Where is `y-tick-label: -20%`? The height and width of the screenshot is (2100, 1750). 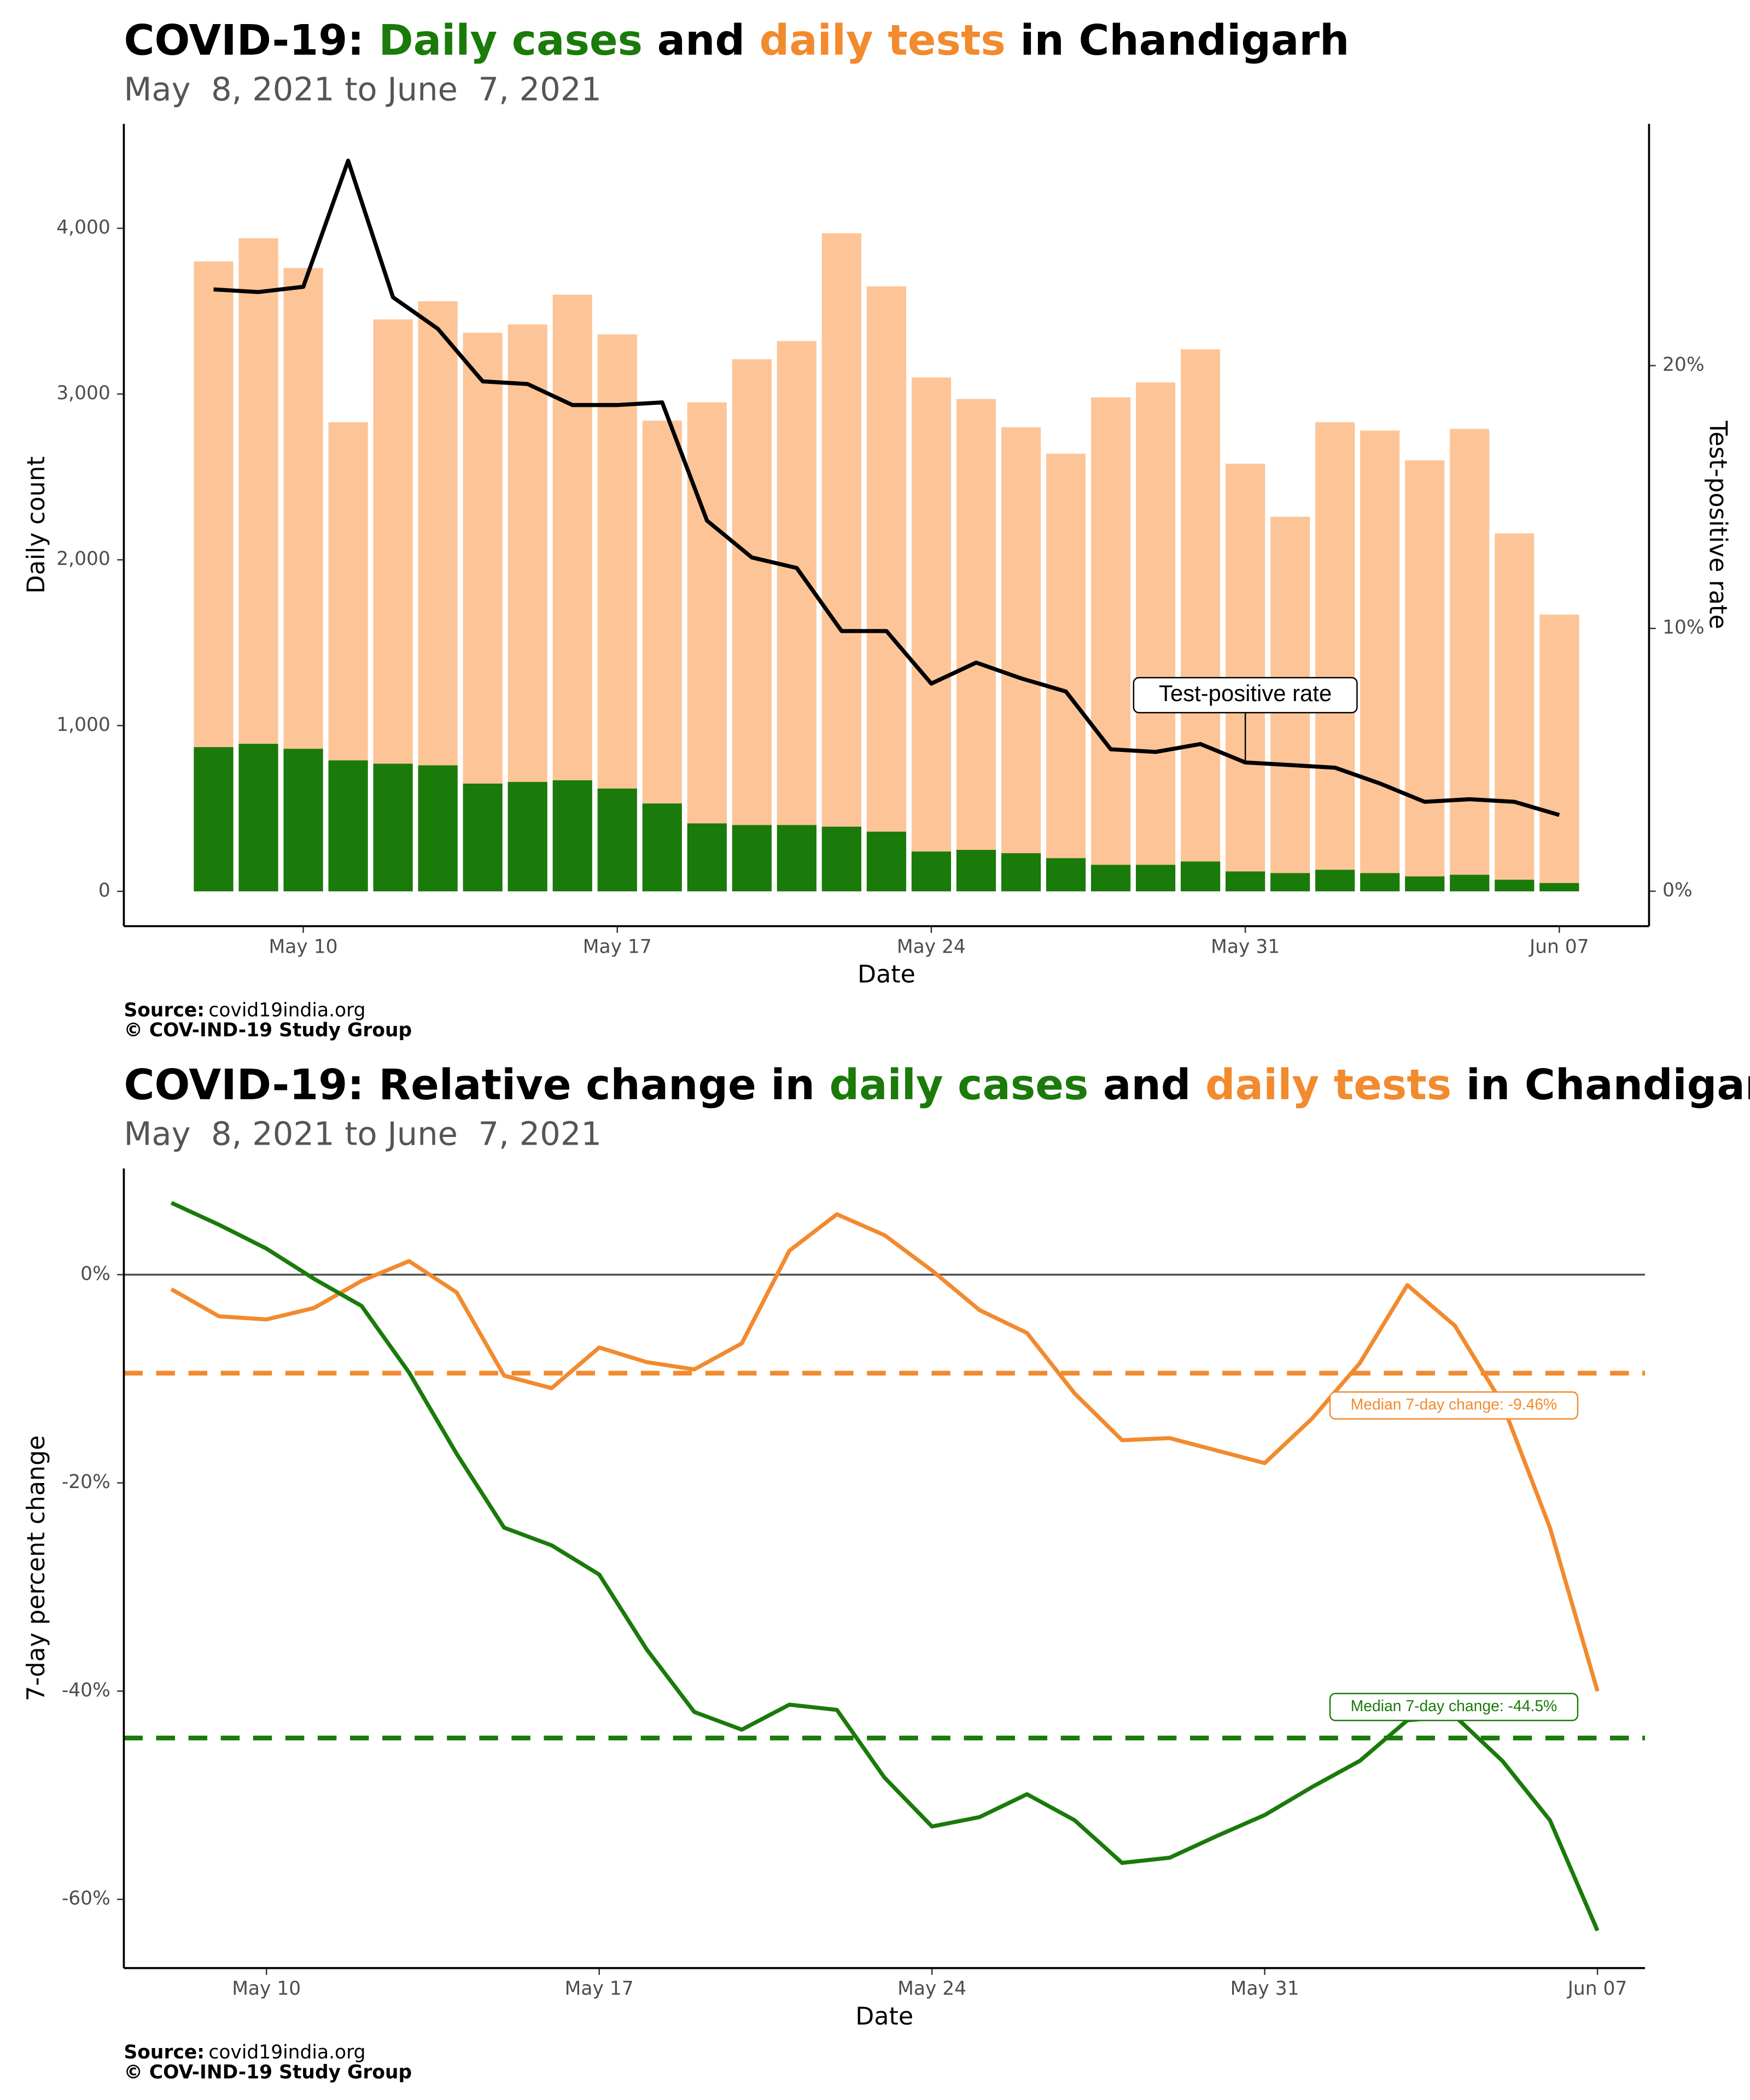
y-tick-label: -20% is located at coordinates (86, 1482).